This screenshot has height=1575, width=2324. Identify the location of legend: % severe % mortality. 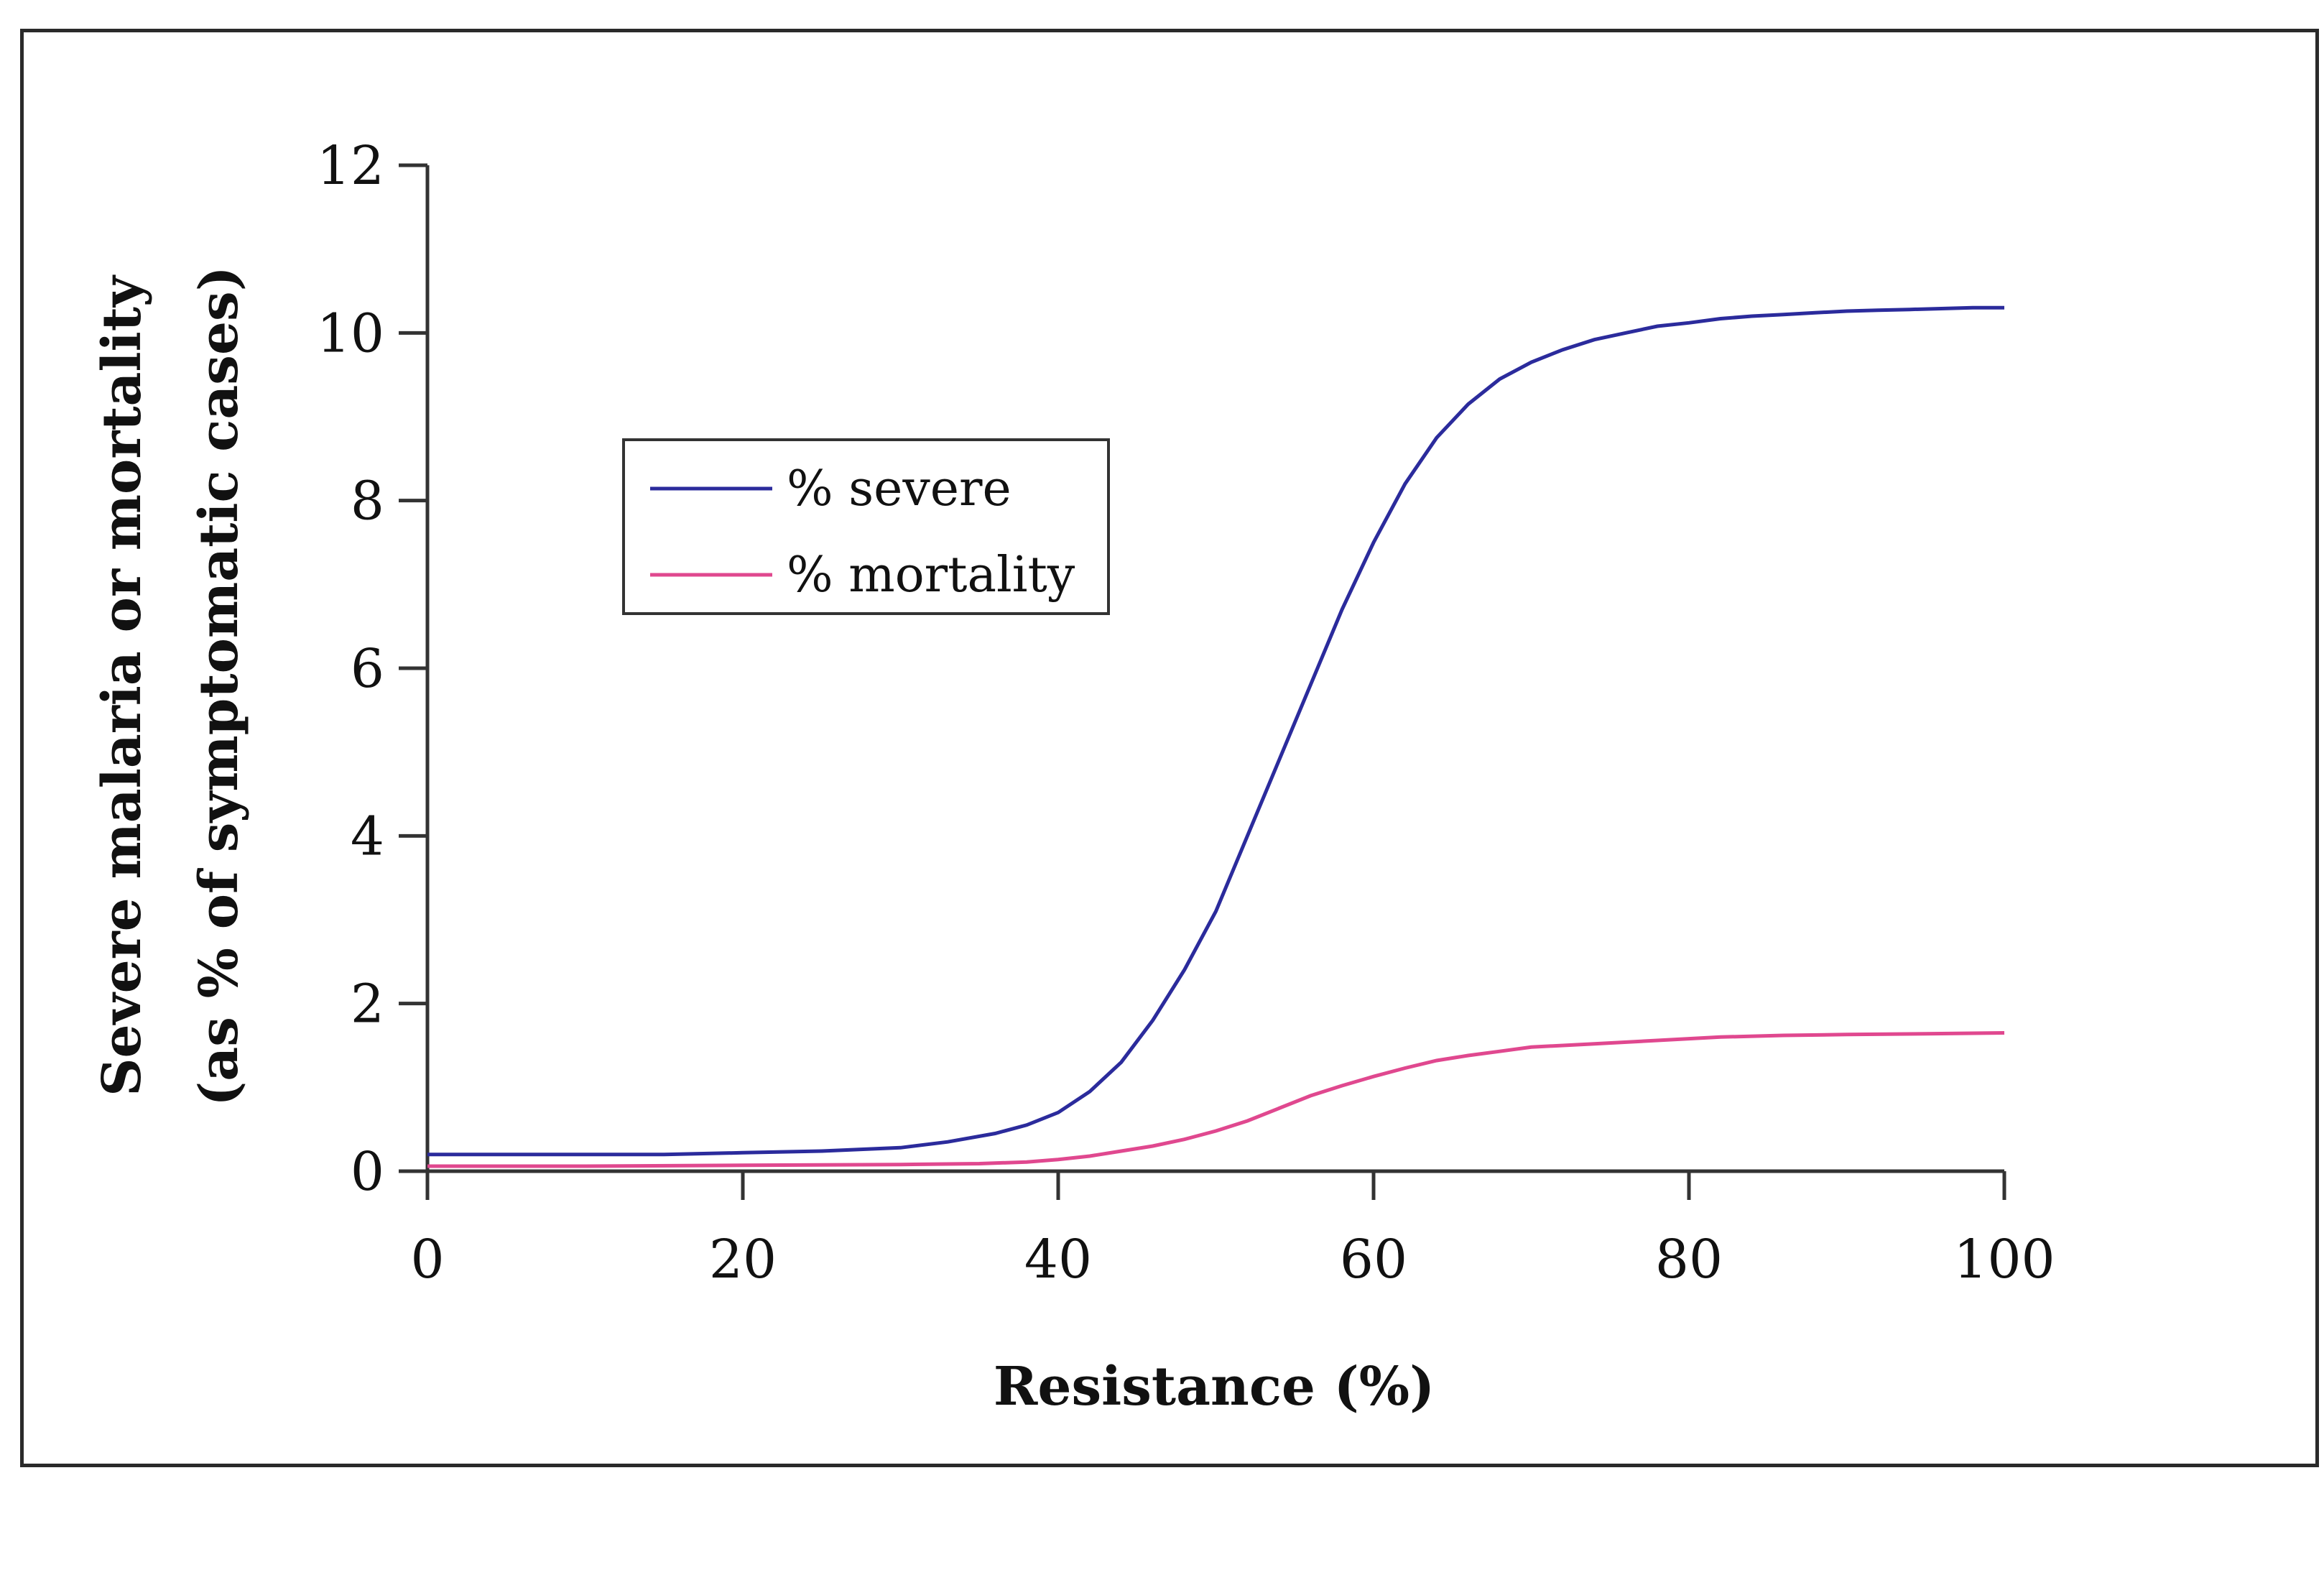
(866, 526).